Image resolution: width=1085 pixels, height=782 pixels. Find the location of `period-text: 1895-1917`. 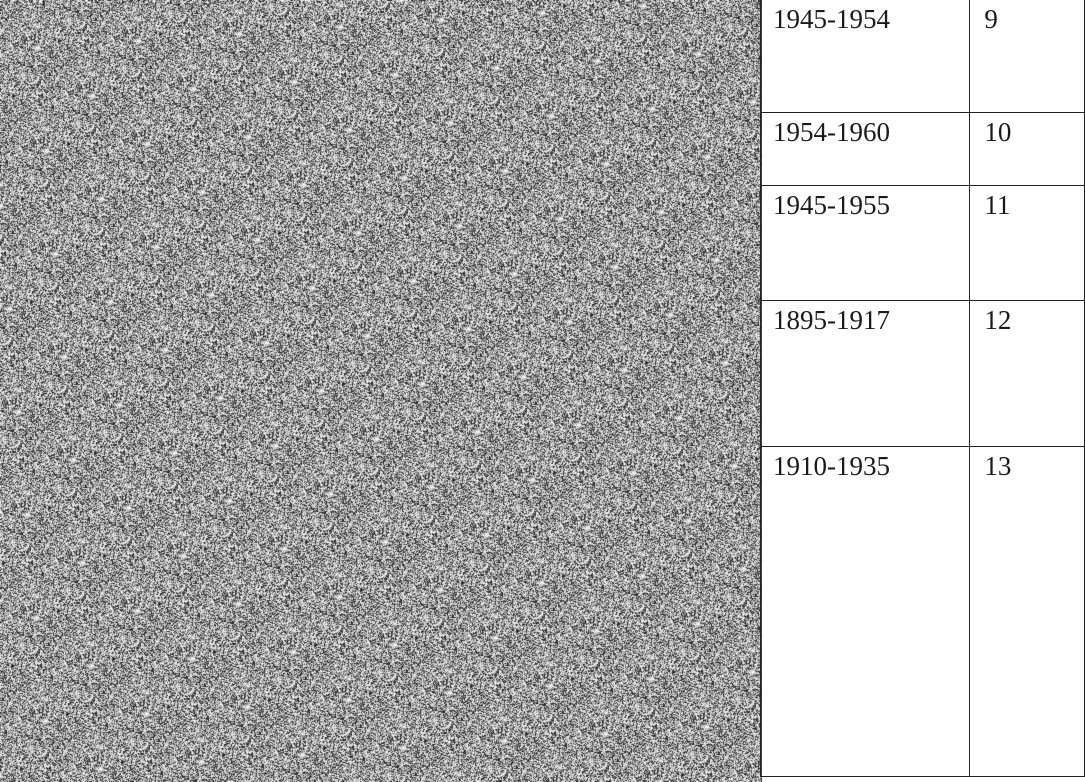

period-text: 1895-1917 is located at coordinates (831, 319).